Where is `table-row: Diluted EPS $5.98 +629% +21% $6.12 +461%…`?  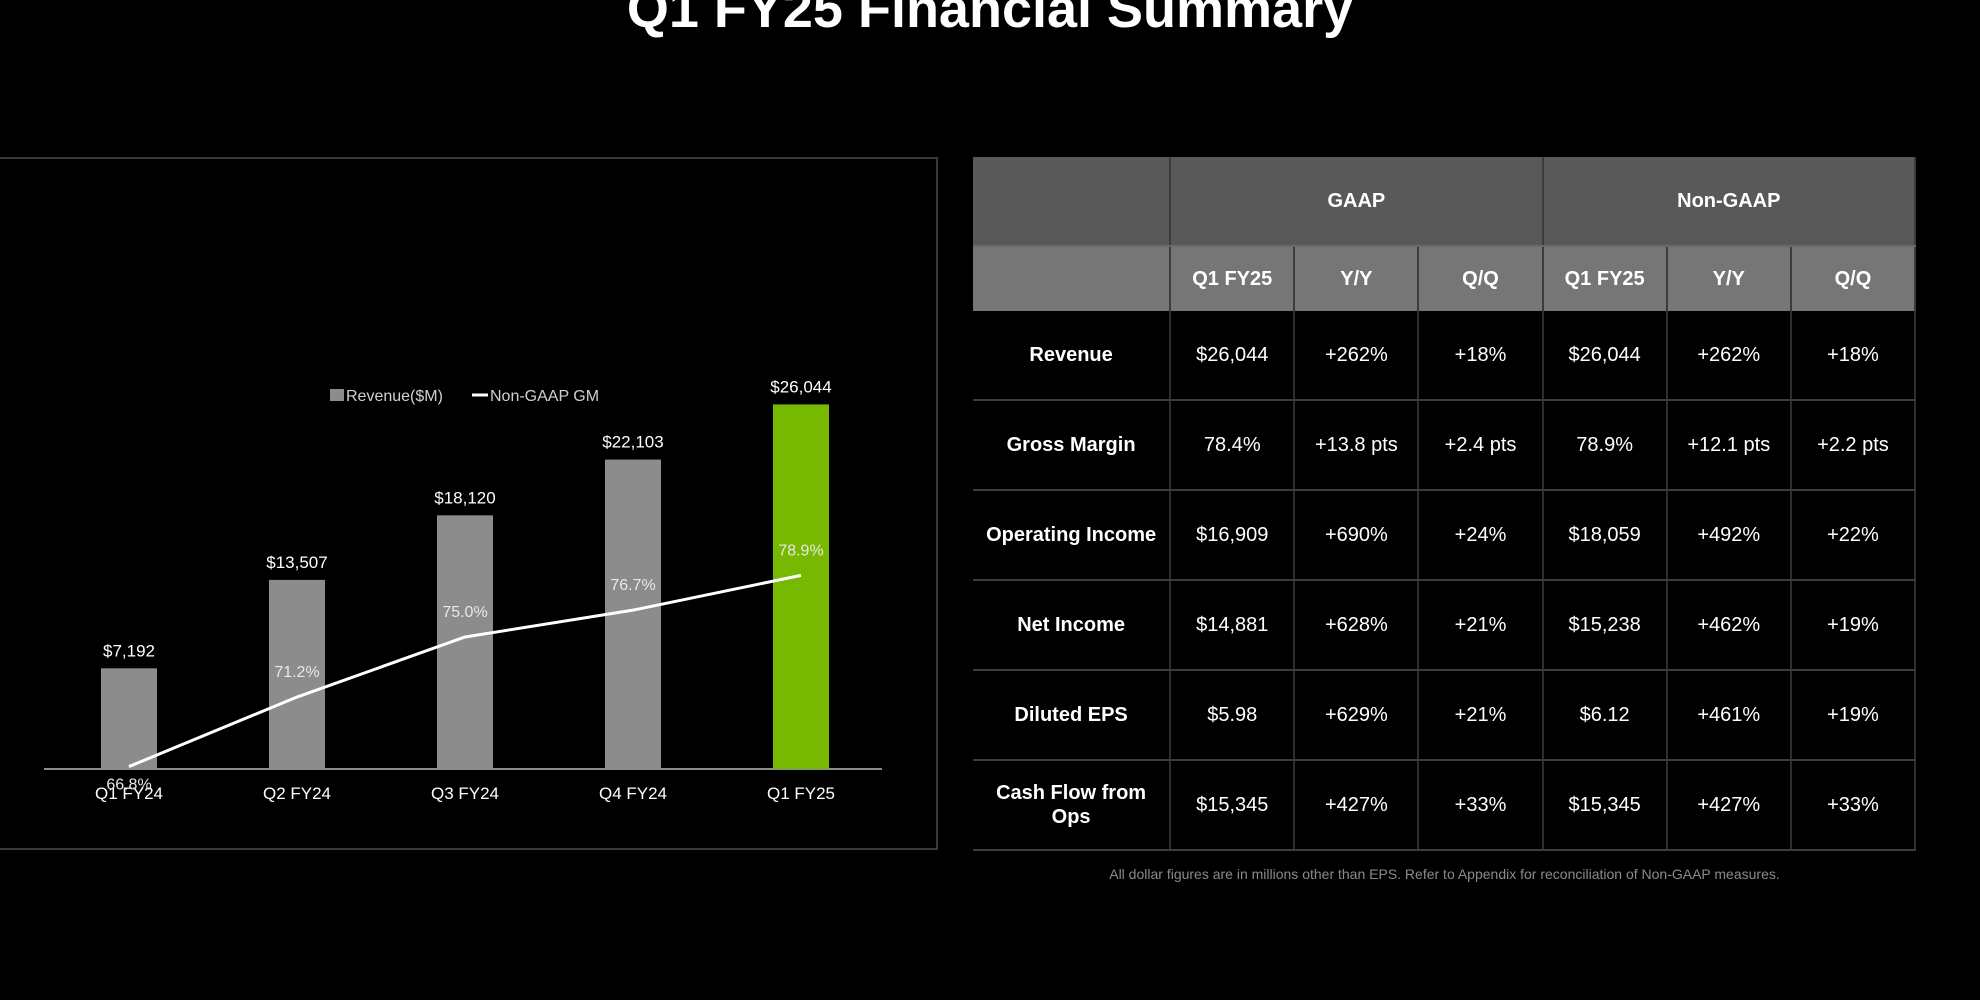
table-row: Diluted EPS $5.98 +629% +21% $6.12 +461%… is located at coordinates (1445, 715).